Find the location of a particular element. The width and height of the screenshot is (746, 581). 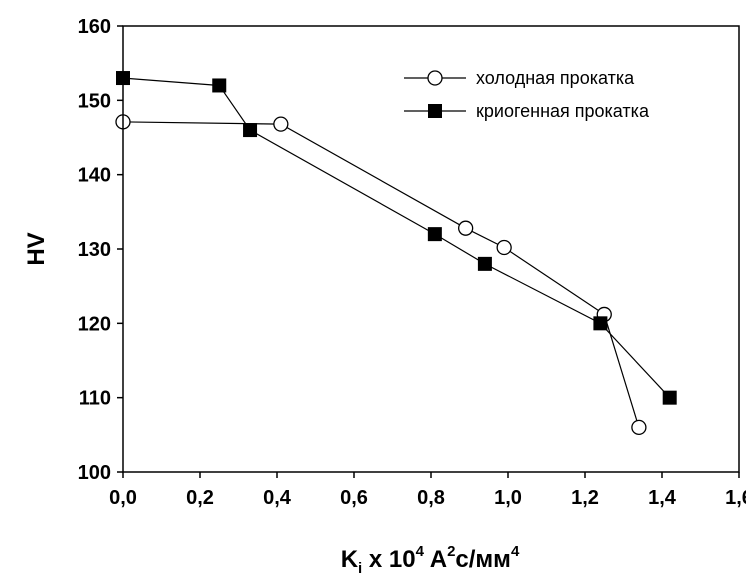

x-tick-label: 1,6 is located at coordinates (735, 498).